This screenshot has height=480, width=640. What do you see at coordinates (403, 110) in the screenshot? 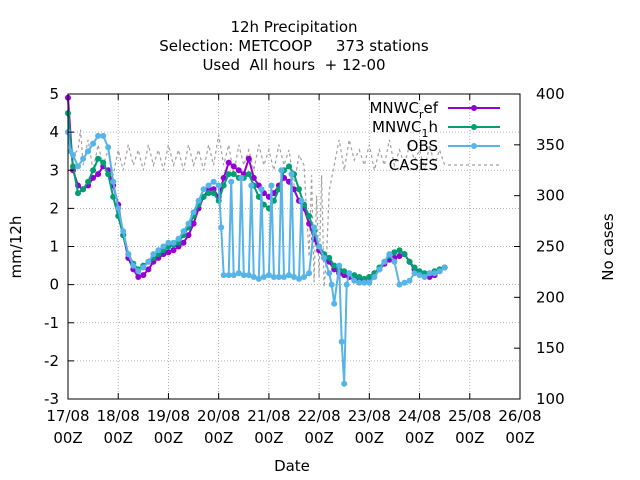
I see `legend-label: MNWCref` at bounding box center [403, 110].